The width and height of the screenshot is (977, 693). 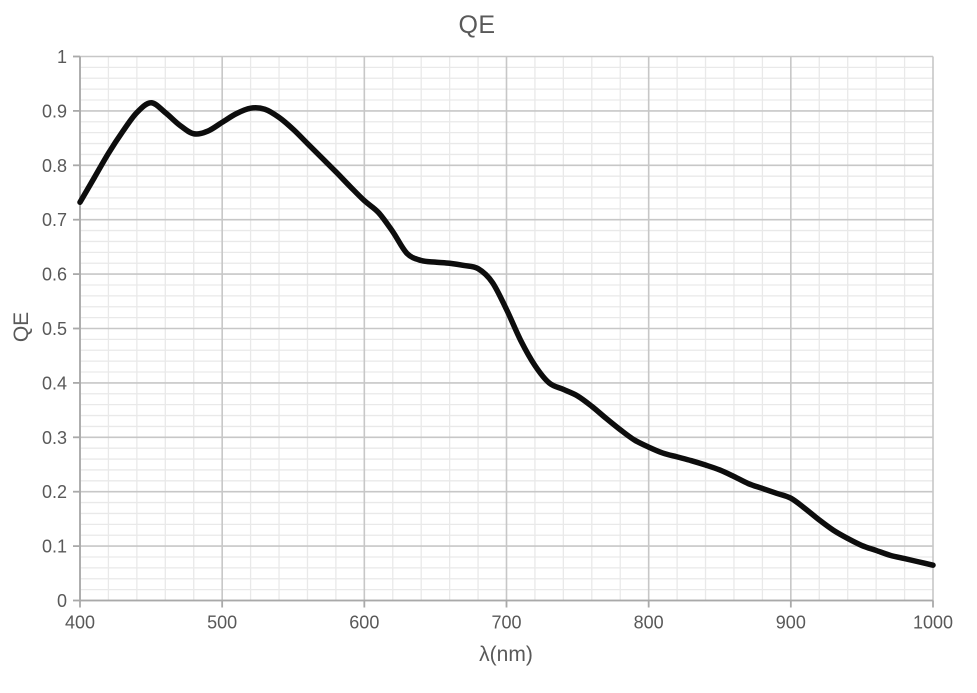 What do you see at coordinates (21, 327) in the screenshot?
I see `y-axis-title: QE` at bounding box center [21, 327].